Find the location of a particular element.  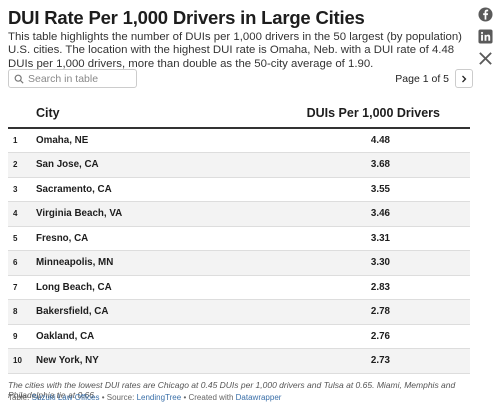

table-row: 10 New York, NY 2.73 is located at coordinates (239, 361).